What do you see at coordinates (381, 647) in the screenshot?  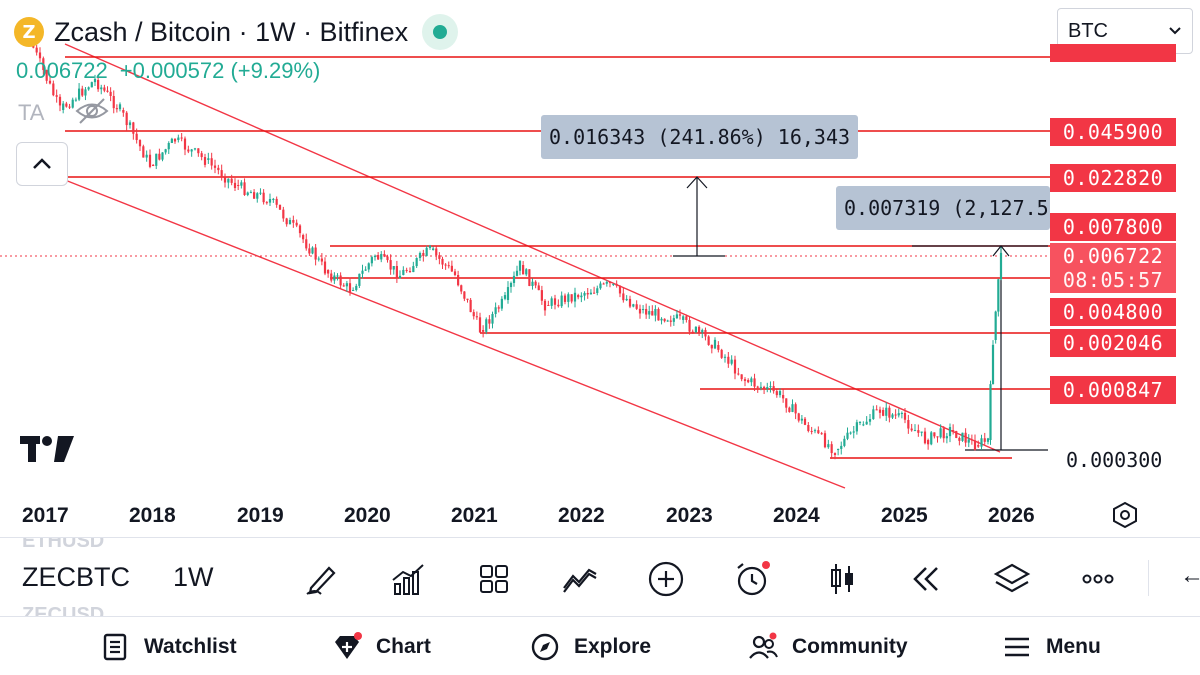 I see `nav-chart: Chart` at bounding box center [381, 647].